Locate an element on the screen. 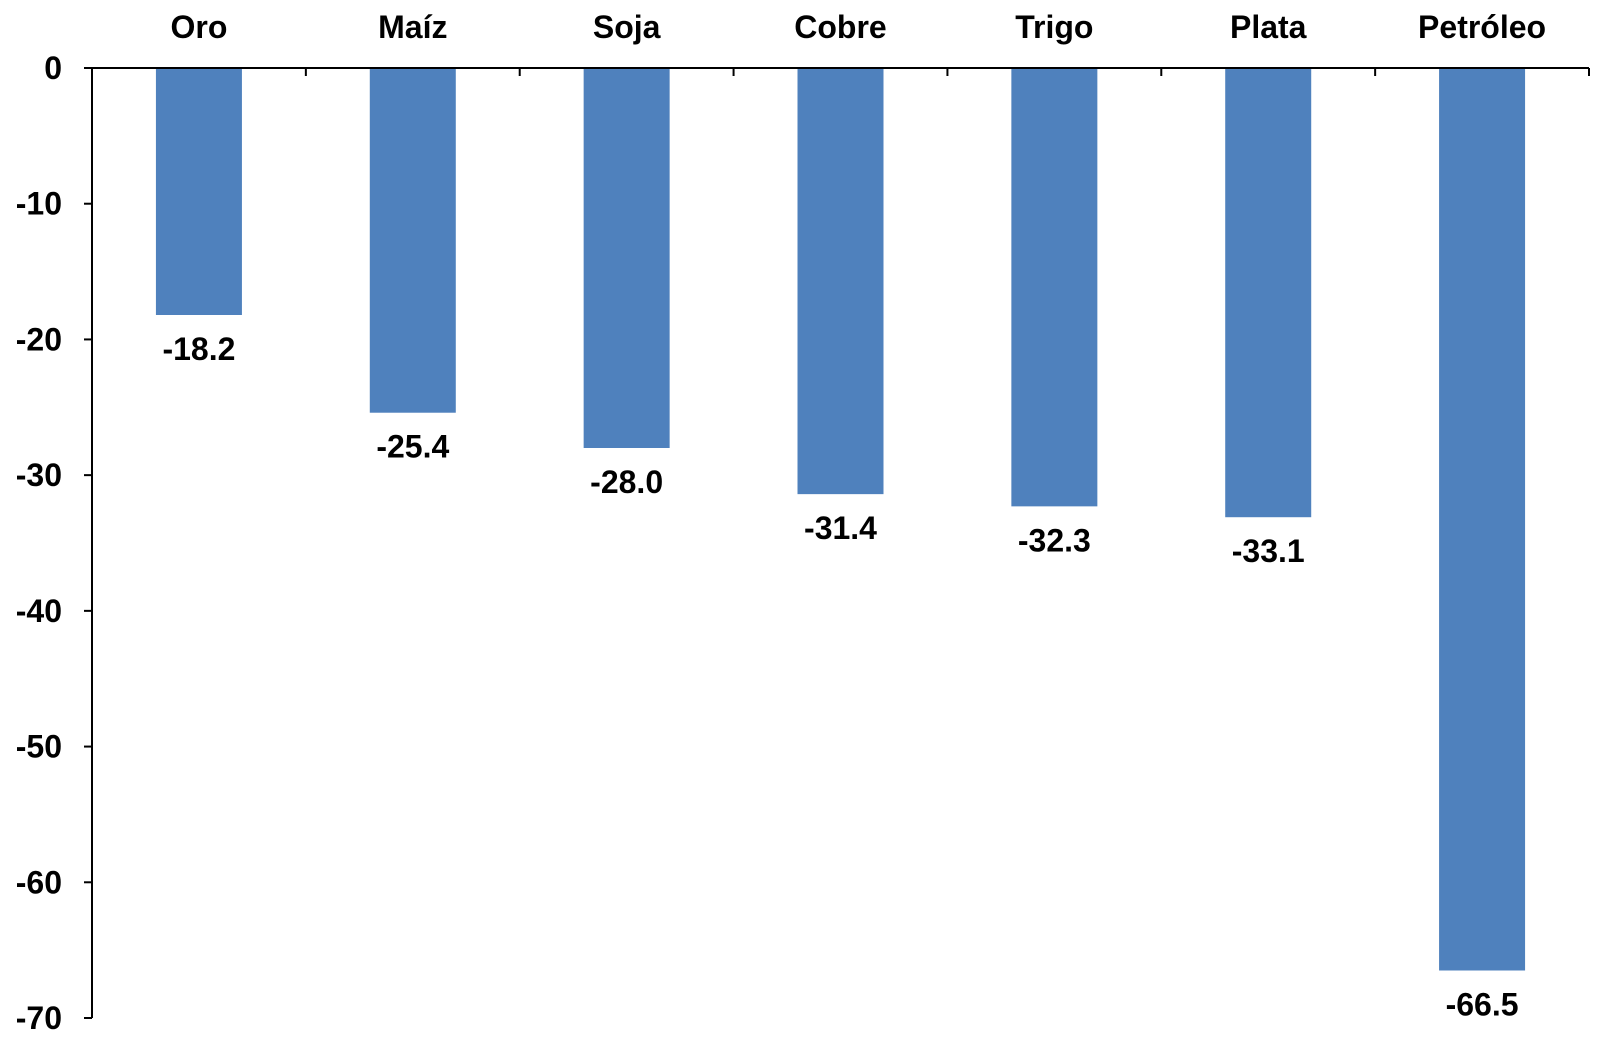  bar-petróleo is located at coordinates (1482, 519).